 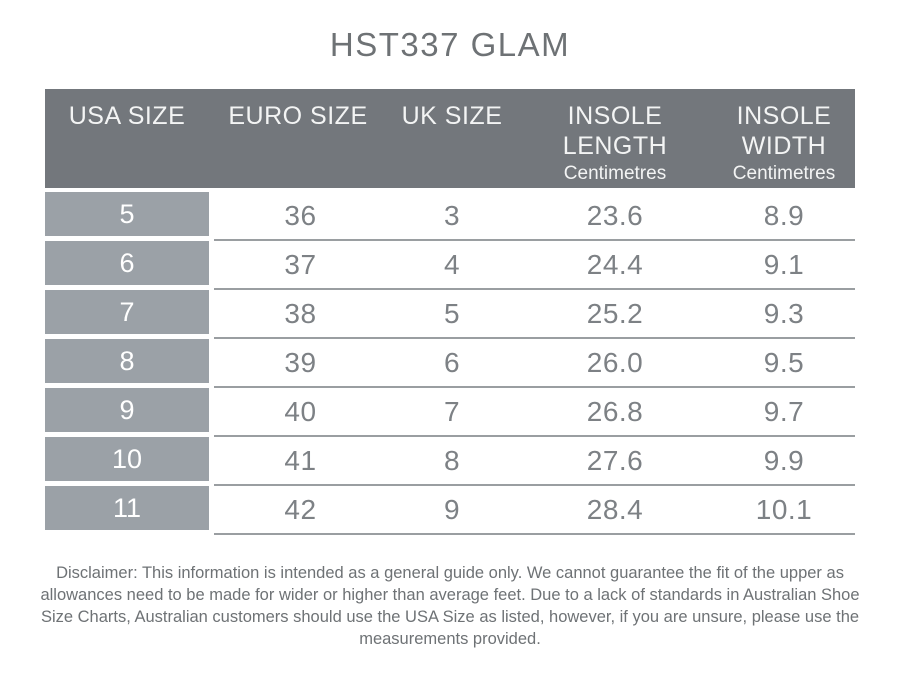 I want to click on table-row-values: 42 9 28.4 10.1, so click(x=534, y=510).